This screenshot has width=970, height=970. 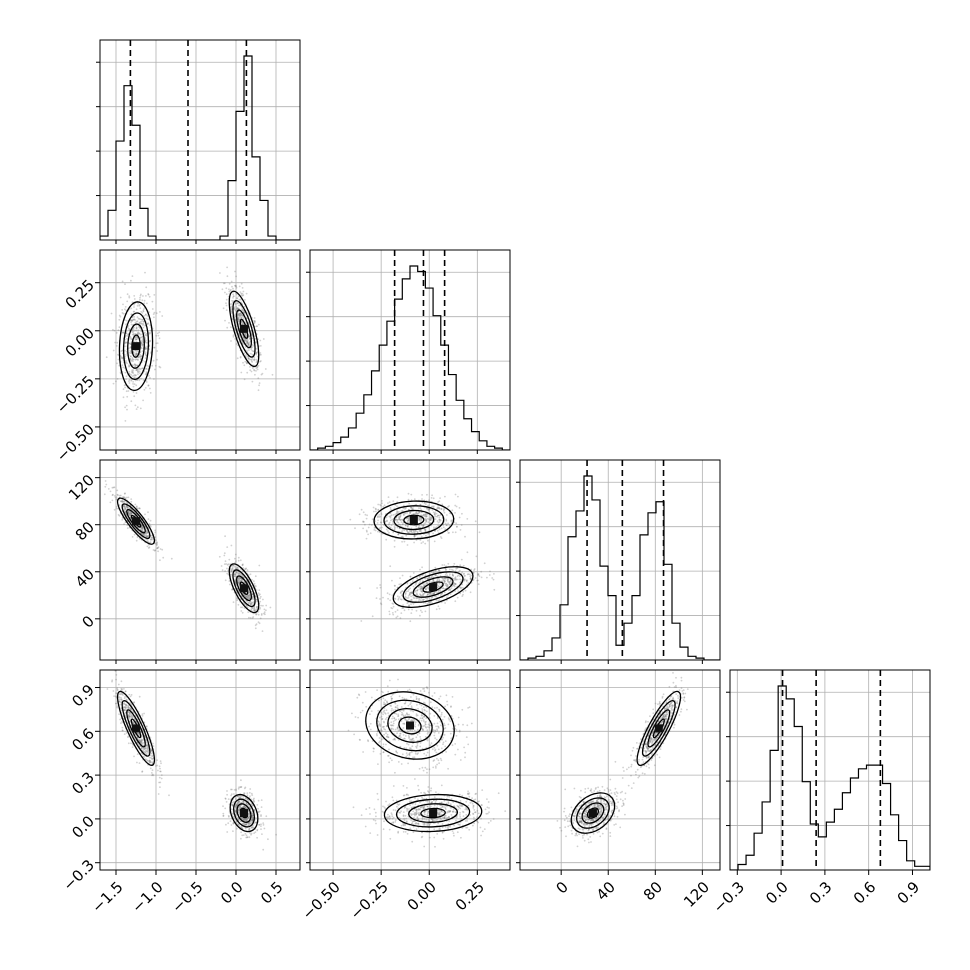 I want to click on y-tick-label: 120, so click(x=81, y=487).